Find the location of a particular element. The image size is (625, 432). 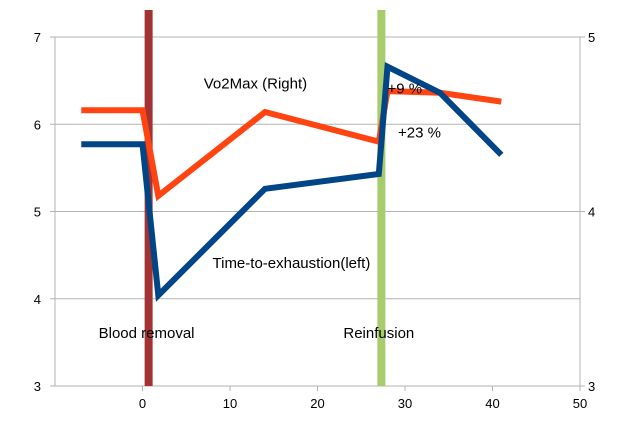

x-tick-label: 20 is located at coordinates (317, 403).